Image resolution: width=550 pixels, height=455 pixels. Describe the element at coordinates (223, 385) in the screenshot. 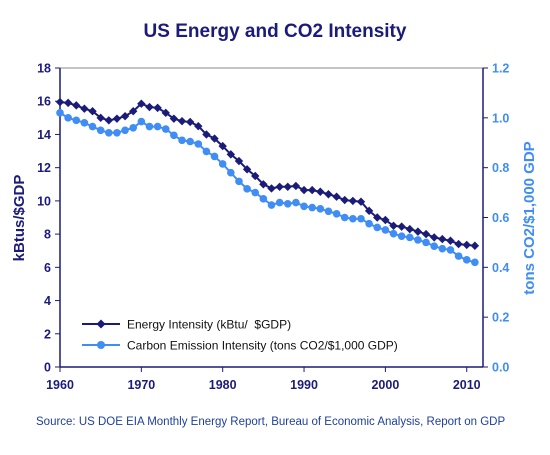

I see `x-tick-label: 1980` at that location.